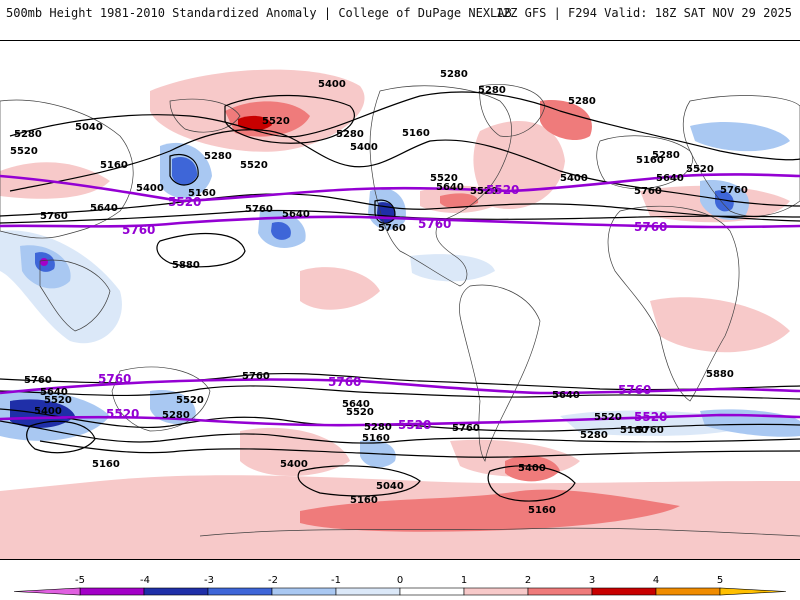 The width and height of the screenshot is (800, 600). I want to click on negative-anomaly-region, so click(740, 136).